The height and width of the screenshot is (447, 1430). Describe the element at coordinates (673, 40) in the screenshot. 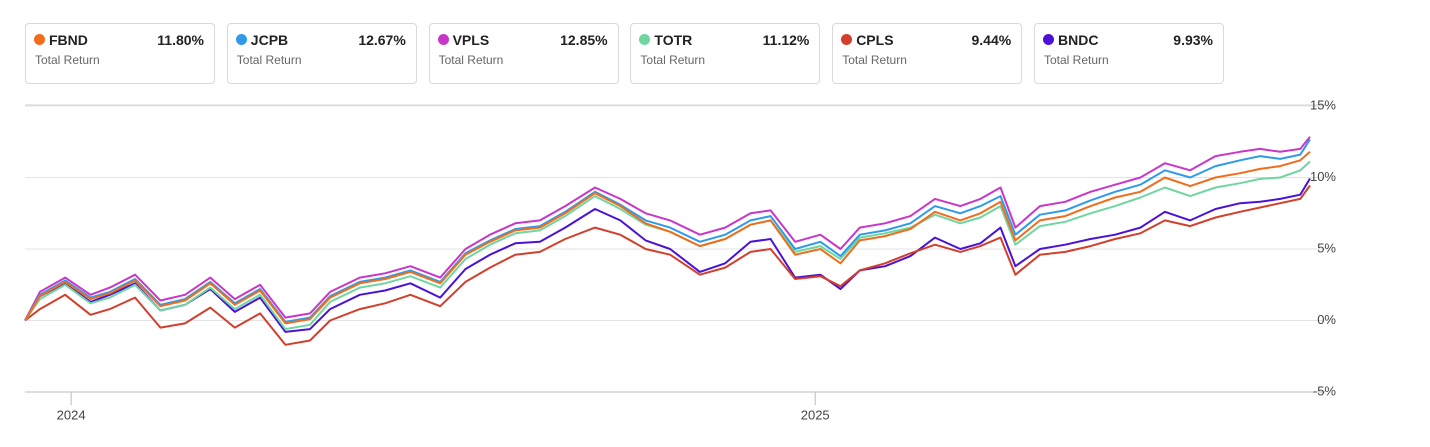

I see `legend-label: TOTR` at that location.